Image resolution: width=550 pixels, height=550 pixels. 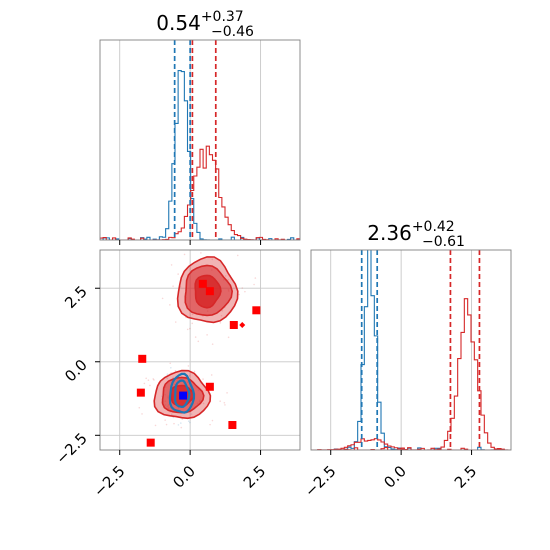 What do you see at coordinates (190, 242) in the screenshot?
I see `x-ticks` at bounding box center [190, 242].